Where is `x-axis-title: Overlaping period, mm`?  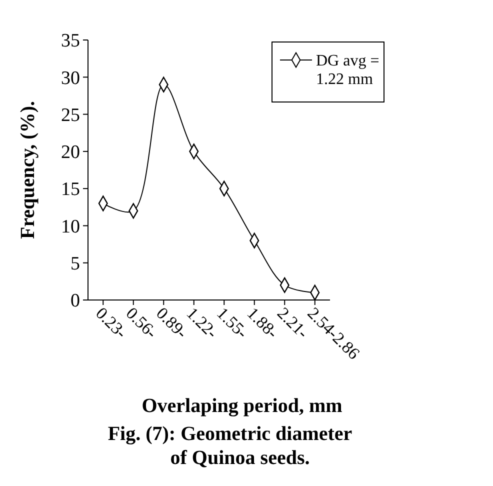
x-axis-title: Overlaping period, mm is located at coordinates (242, 406).